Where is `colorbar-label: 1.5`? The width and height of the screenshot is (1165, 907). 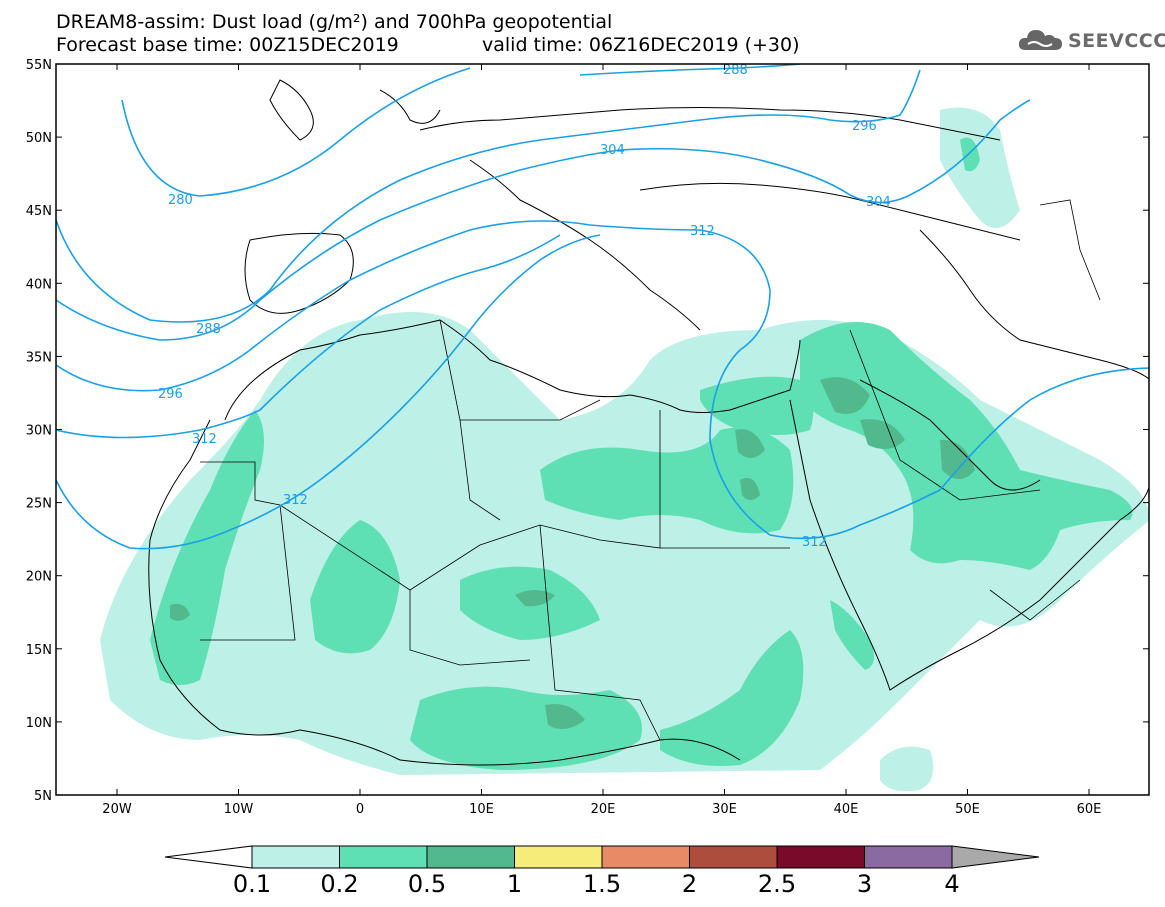
colorbar-label: 1.5 is located at coordinates (602, 884).